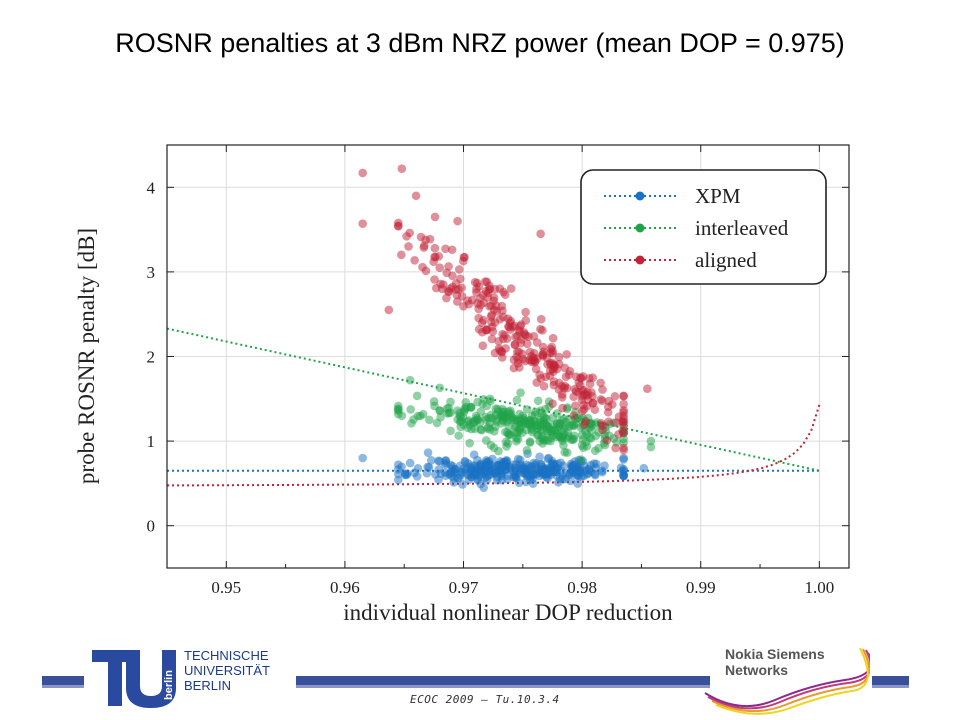 Image resolution: width=960 pixels, height=720 pixels. Describe the element at coordinates (151, 441) in the screenshot. I see `y-tick-label: 1` at that location.